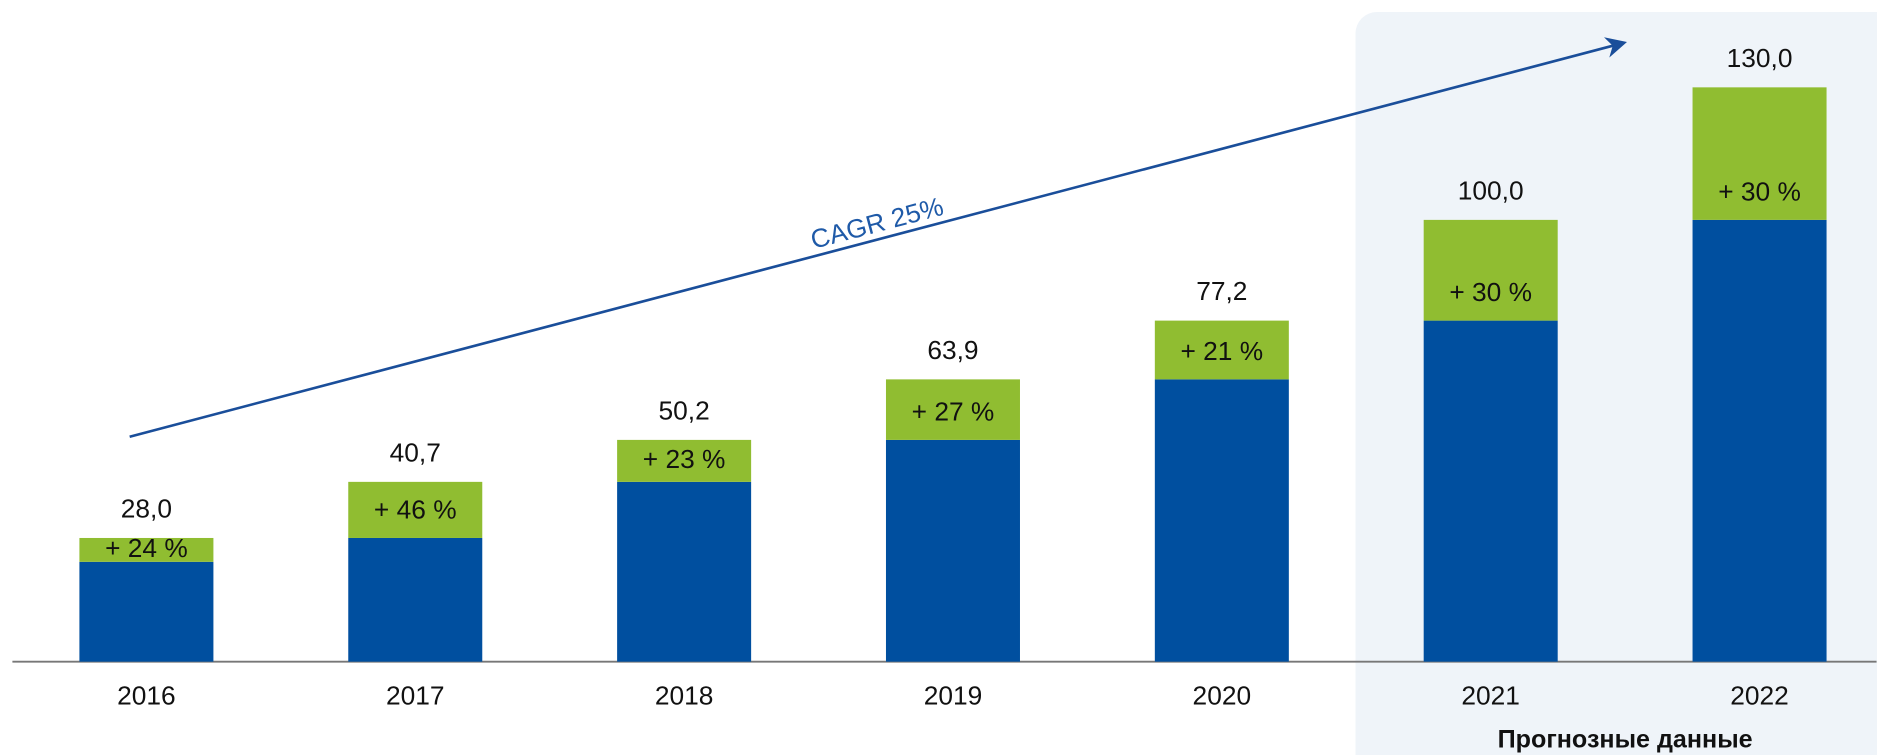 This screenshot has width=1877, height=755. Describe the element at coordinates (876, 223) in the screenshot. I see `cagr-label: CAGR 25%` at that location.